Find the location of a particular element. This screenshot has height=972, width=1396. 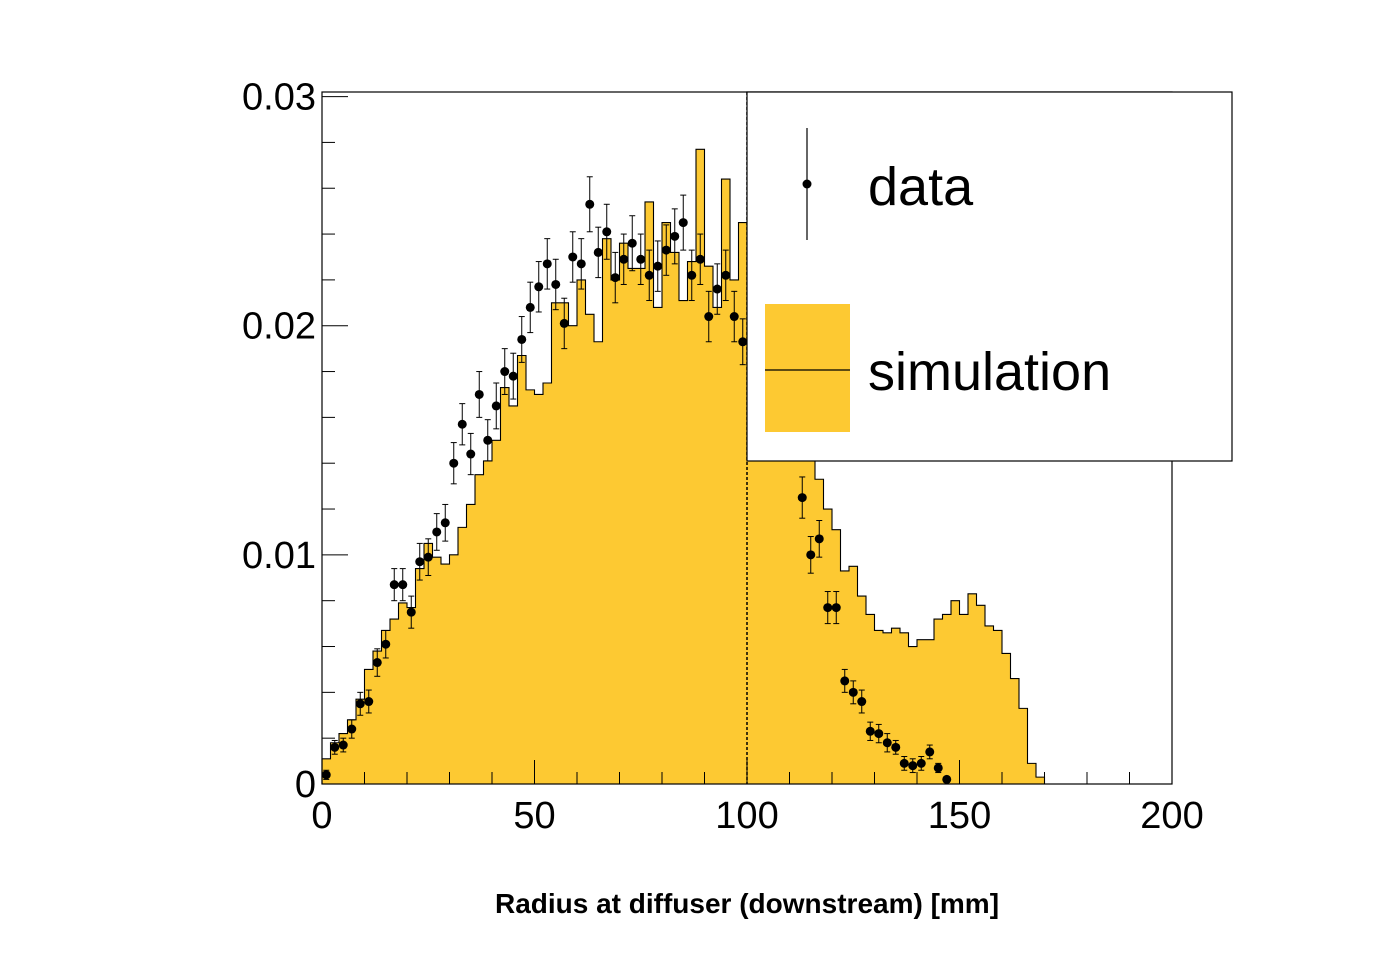

legend: data simulation is located at coordinates (989, 276).